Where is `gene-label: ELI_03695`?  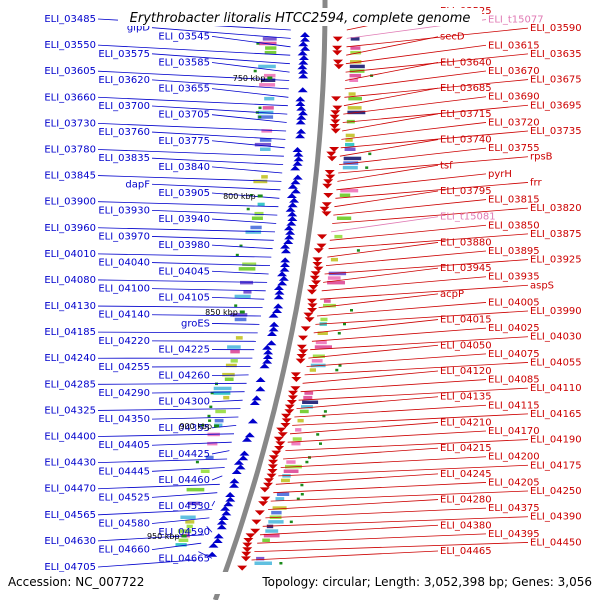
gene-label: ELI_03695 is located at coordinates (556, 105).